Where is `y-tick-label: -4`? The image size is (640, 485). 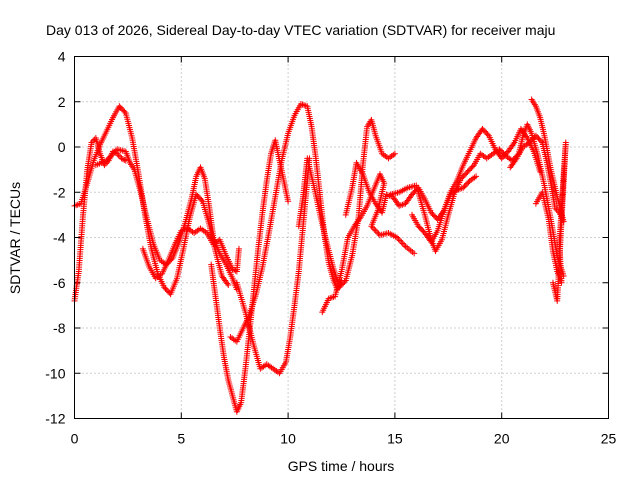
y-tick-label: -4 is located at coordinates (59, 238).